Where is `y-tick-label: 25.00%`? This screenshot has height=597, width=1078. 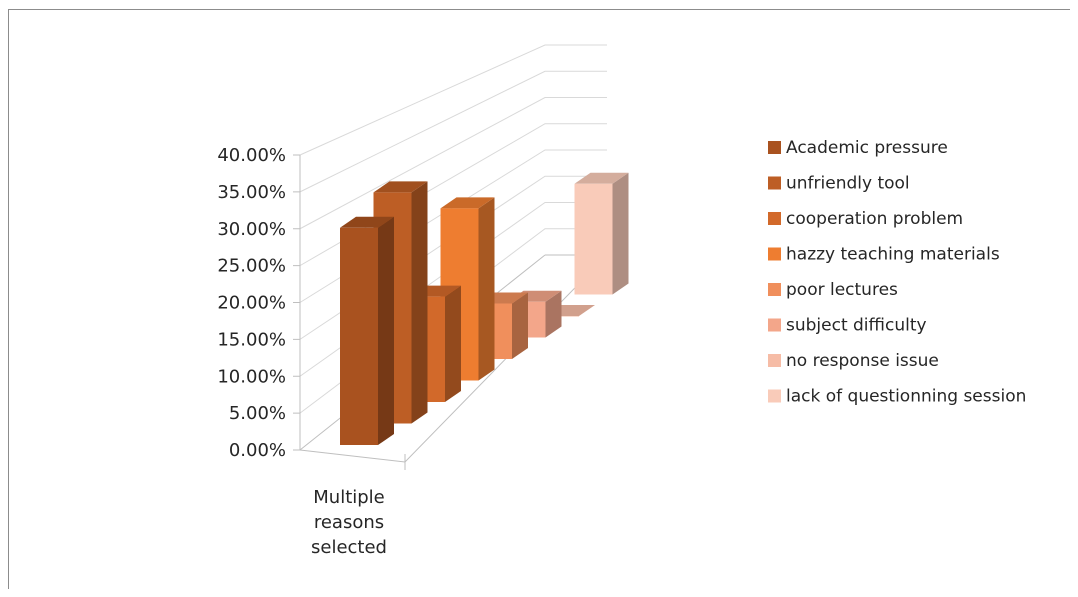 y-tick-label: 25.00% is located at coordinates (251, 266).